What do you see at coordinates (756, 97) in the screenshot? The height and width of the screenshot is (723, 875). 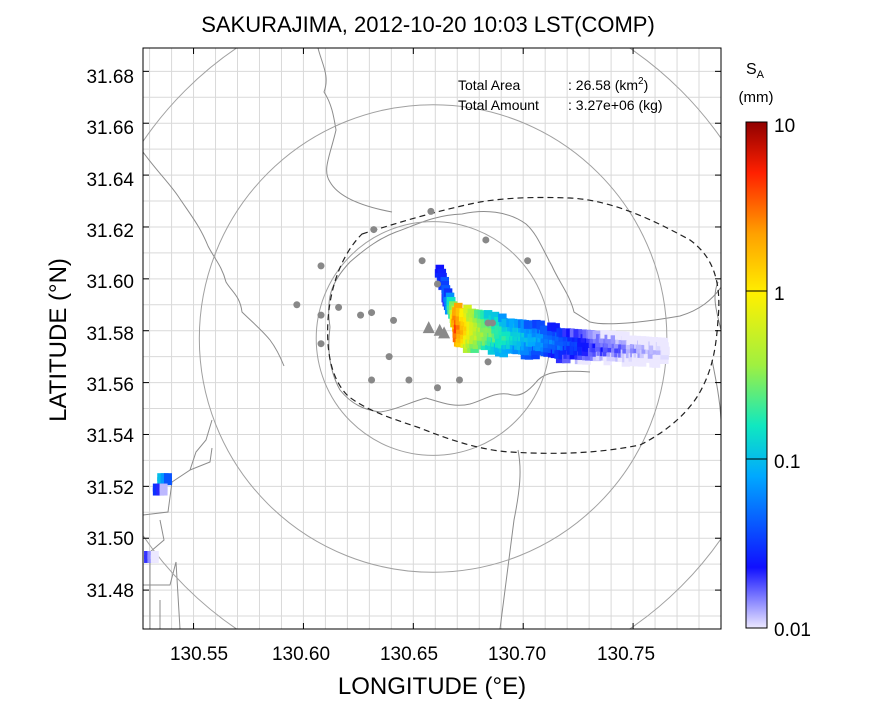 I see `colorbar-unit: (mm)` at bounding box center [756, 97].